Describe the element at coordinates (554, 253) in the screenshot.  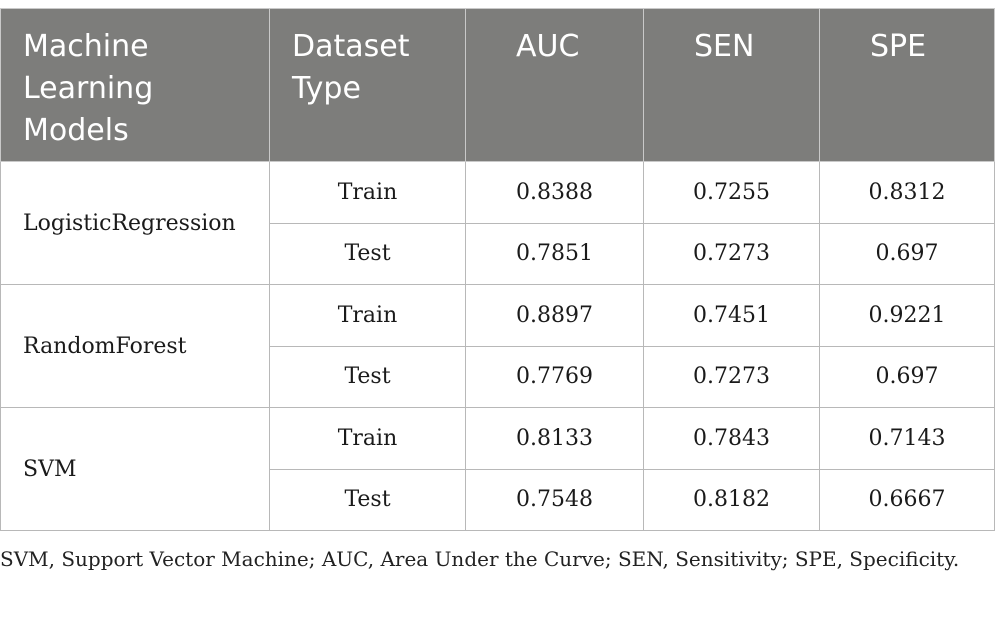
I see `auc-cell: 0.7851` at that location.